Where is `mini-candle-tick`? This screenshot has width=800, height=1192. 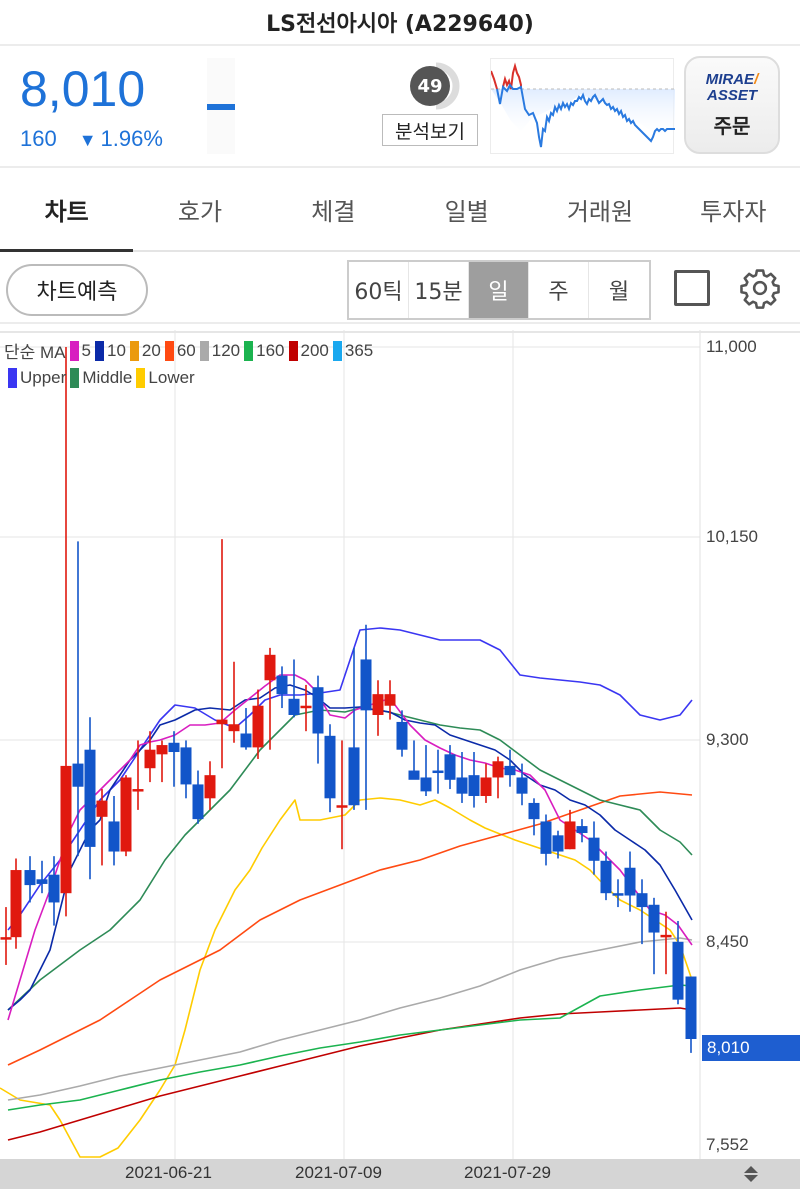 mini-candle-tick is located at coordinates (221, 107).